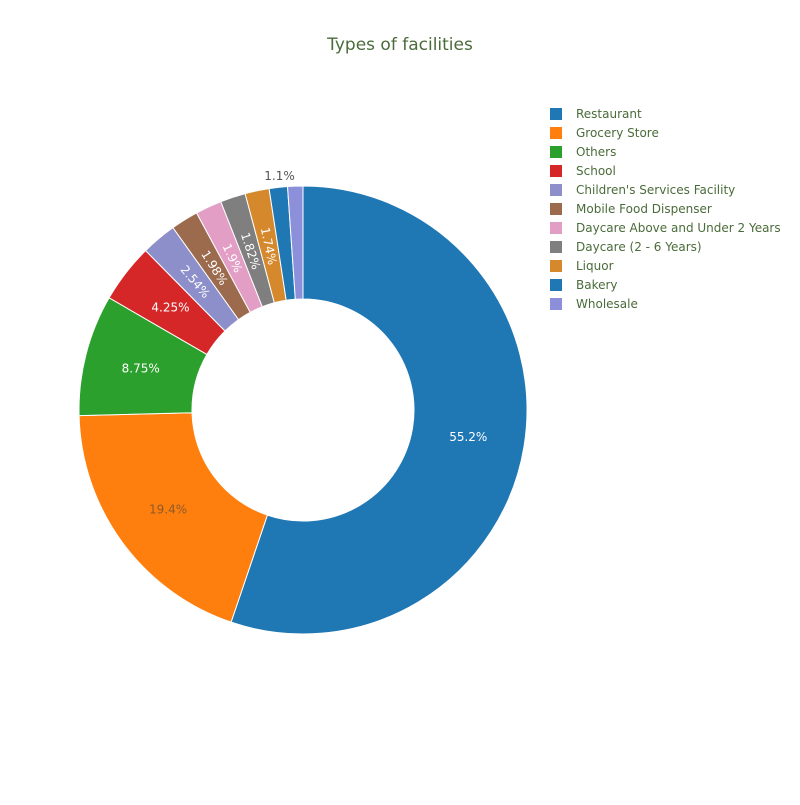 This screenshot has width=800, height=805. What do you see at coordinates (595, 266) in the screenshot?
I see `legend-label: Liquor` at bounding box center [595, 266].